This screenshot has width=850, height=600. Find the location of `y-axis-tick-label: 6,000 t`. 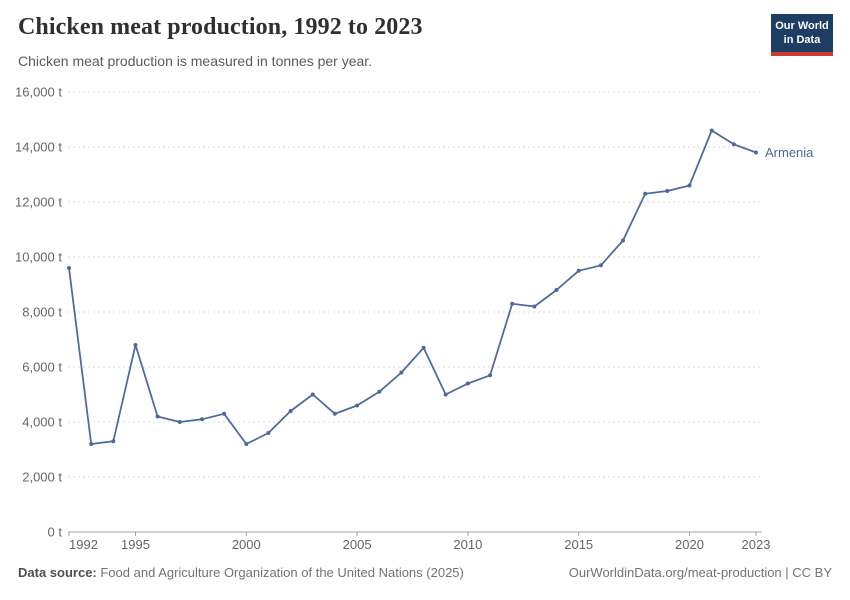

y-axis-tick-label: 6,000 t is located at coordinates (42, 367).